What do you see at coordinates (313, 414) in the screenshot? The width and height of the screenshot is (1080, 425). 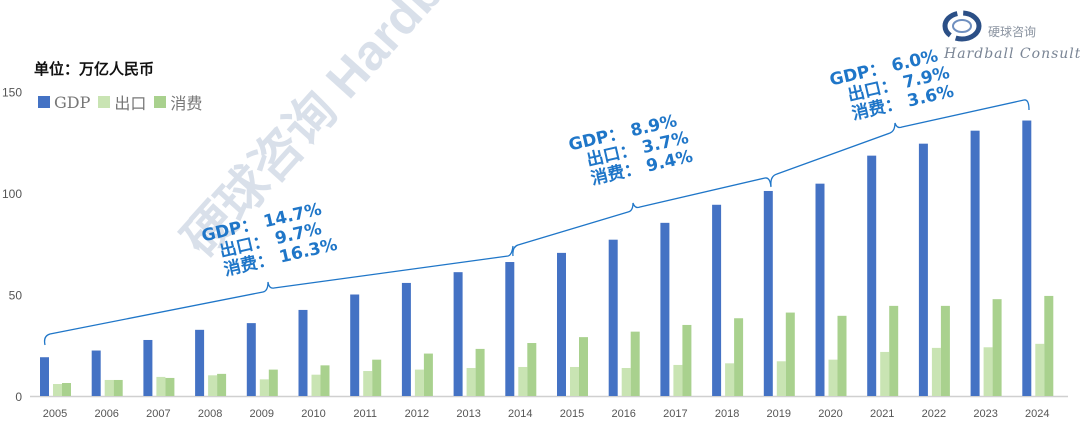 I see `x-tick-label: 2010` at bounding box center [313, 414].